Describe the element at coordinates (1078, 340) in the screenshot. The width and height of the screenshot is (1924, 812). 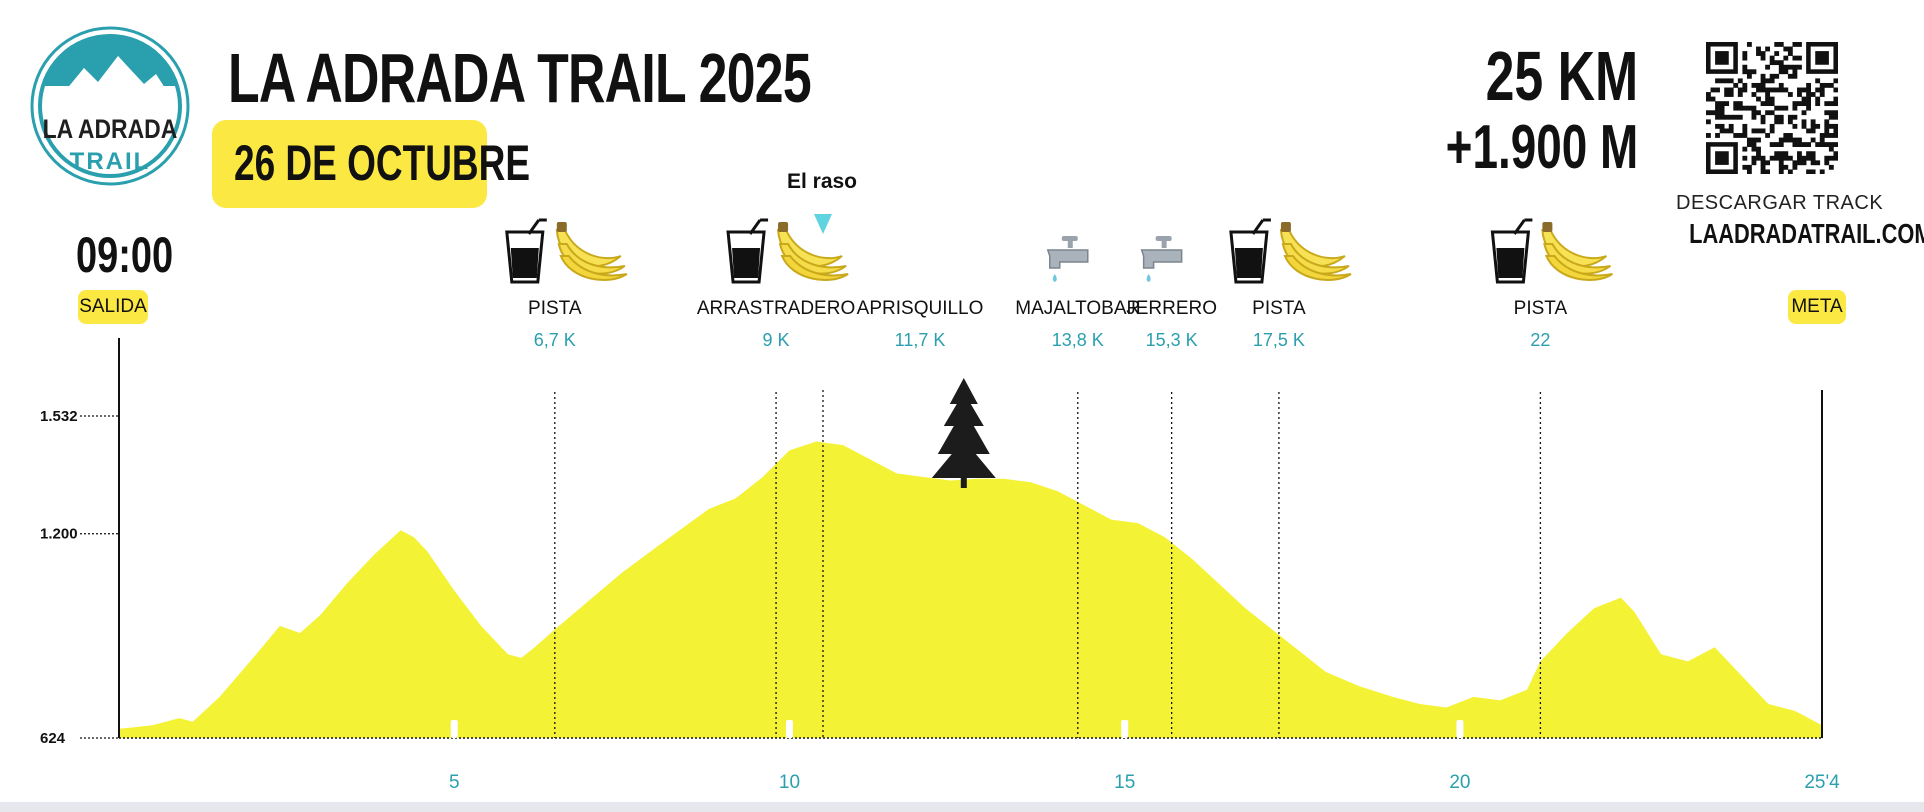
I see `aid-station-km: 13,8 K` at that location.